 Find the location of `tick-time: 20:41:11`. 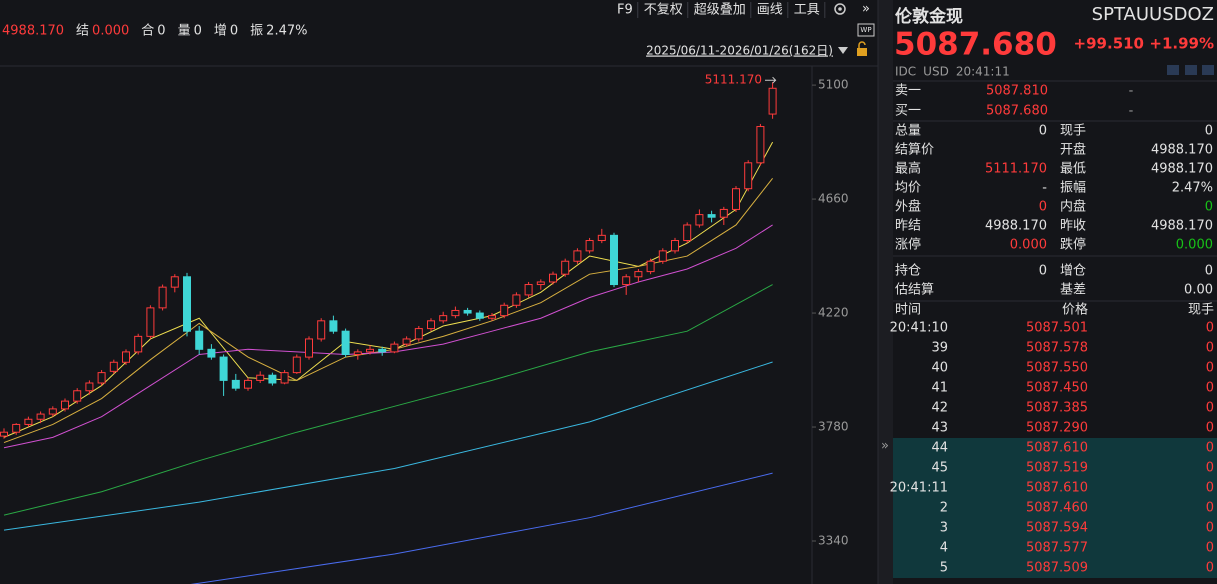

tick-time: 20:41:11 is located at coordinates (919, 488).